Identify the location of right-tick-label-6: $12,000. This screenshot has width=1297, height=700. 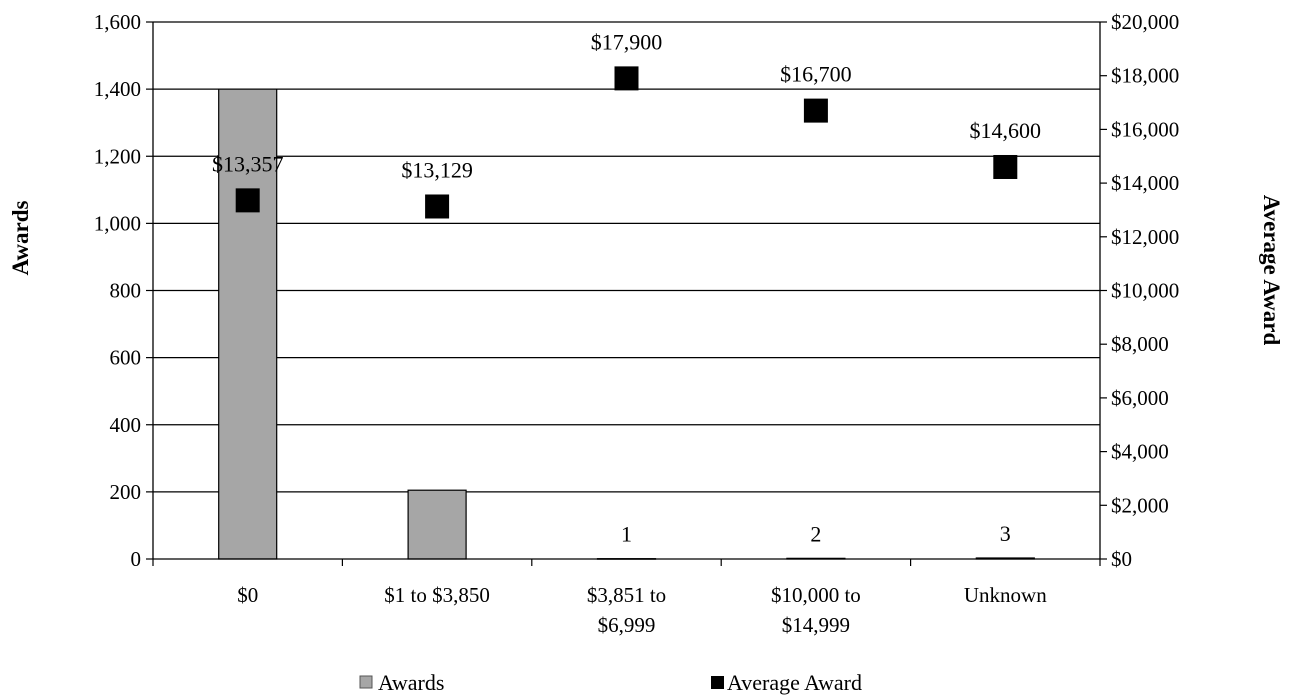
(1145, 237).